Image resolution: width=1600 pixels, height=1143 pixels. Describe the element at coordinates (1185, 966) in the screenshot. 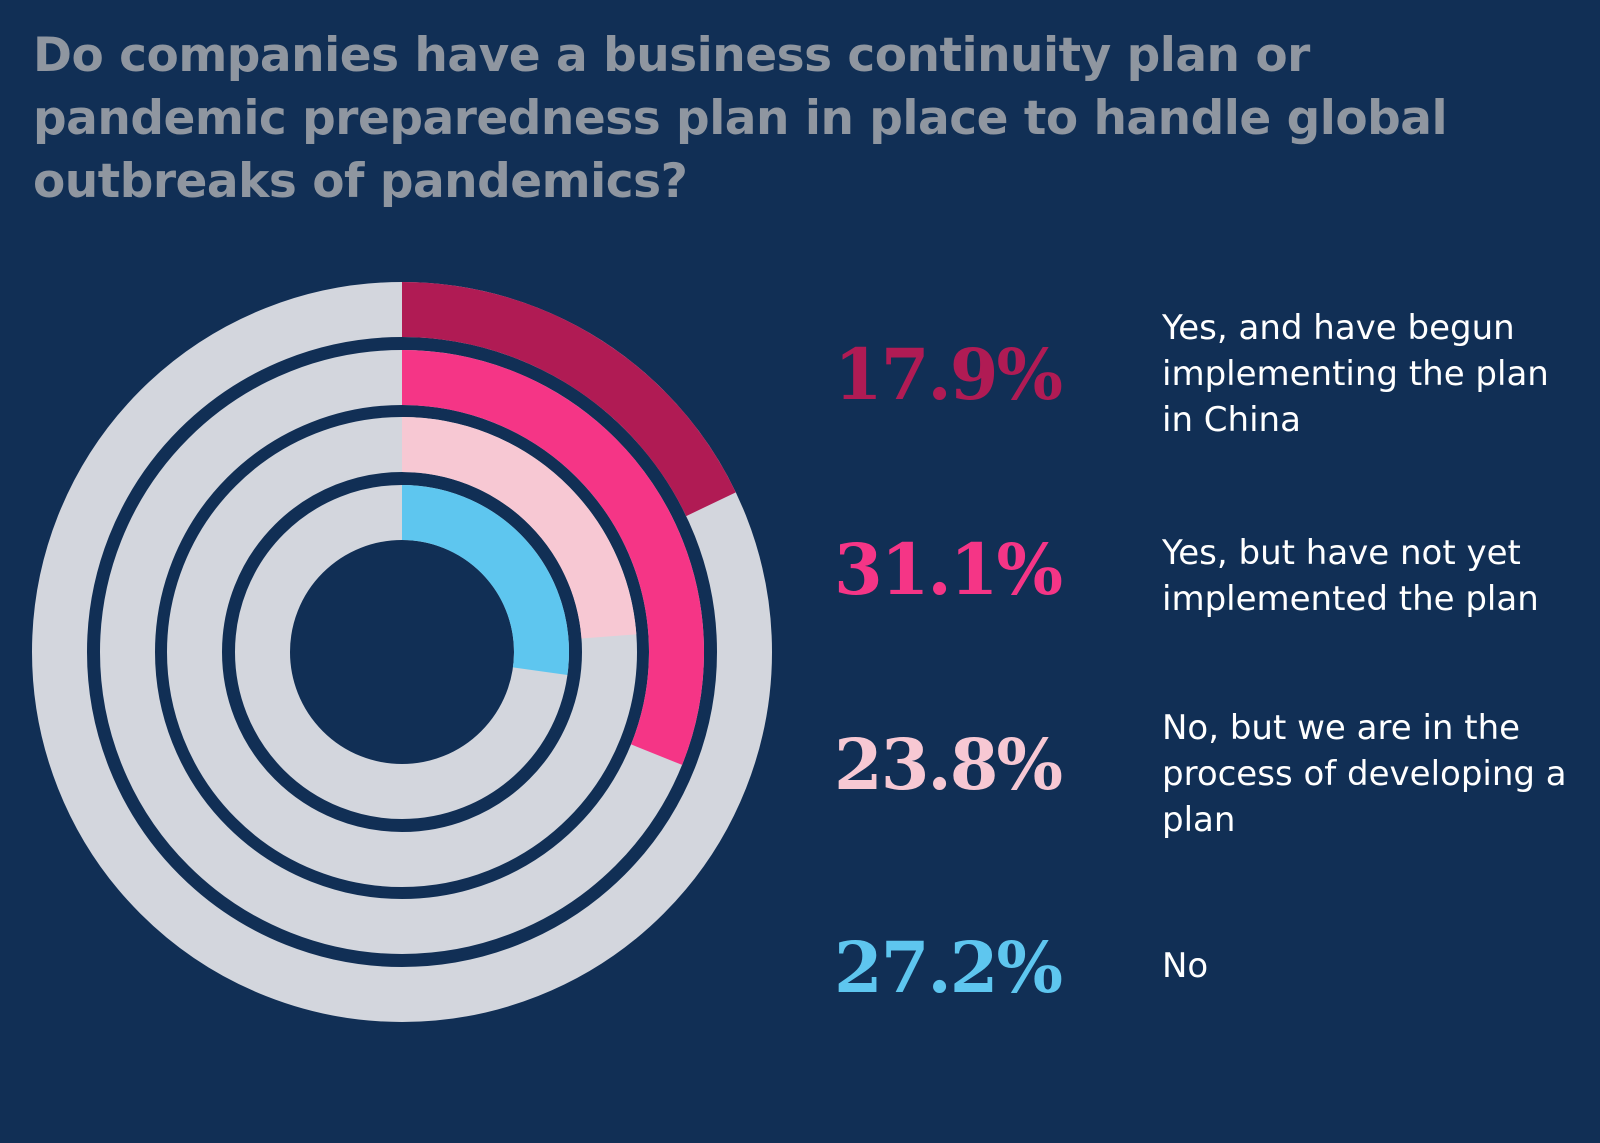

I see `legend-label: No` at that location.